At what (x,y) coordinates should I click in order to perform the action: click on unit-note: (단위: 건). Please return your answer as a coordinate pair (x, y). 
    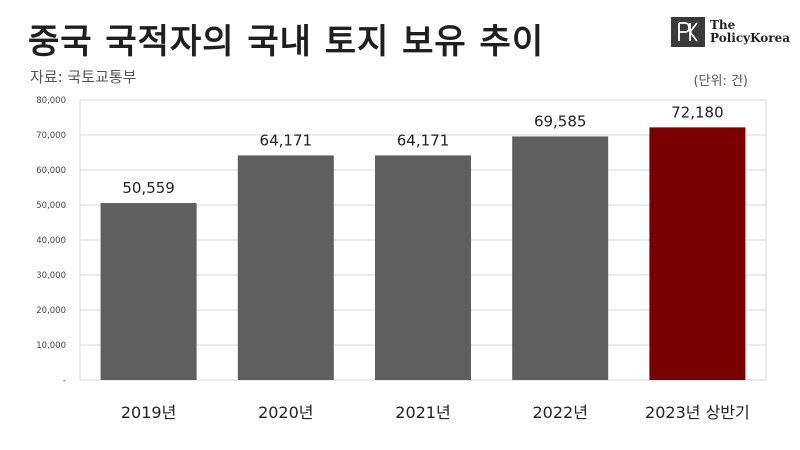
    Looking at the image, I should click on (720, 81).